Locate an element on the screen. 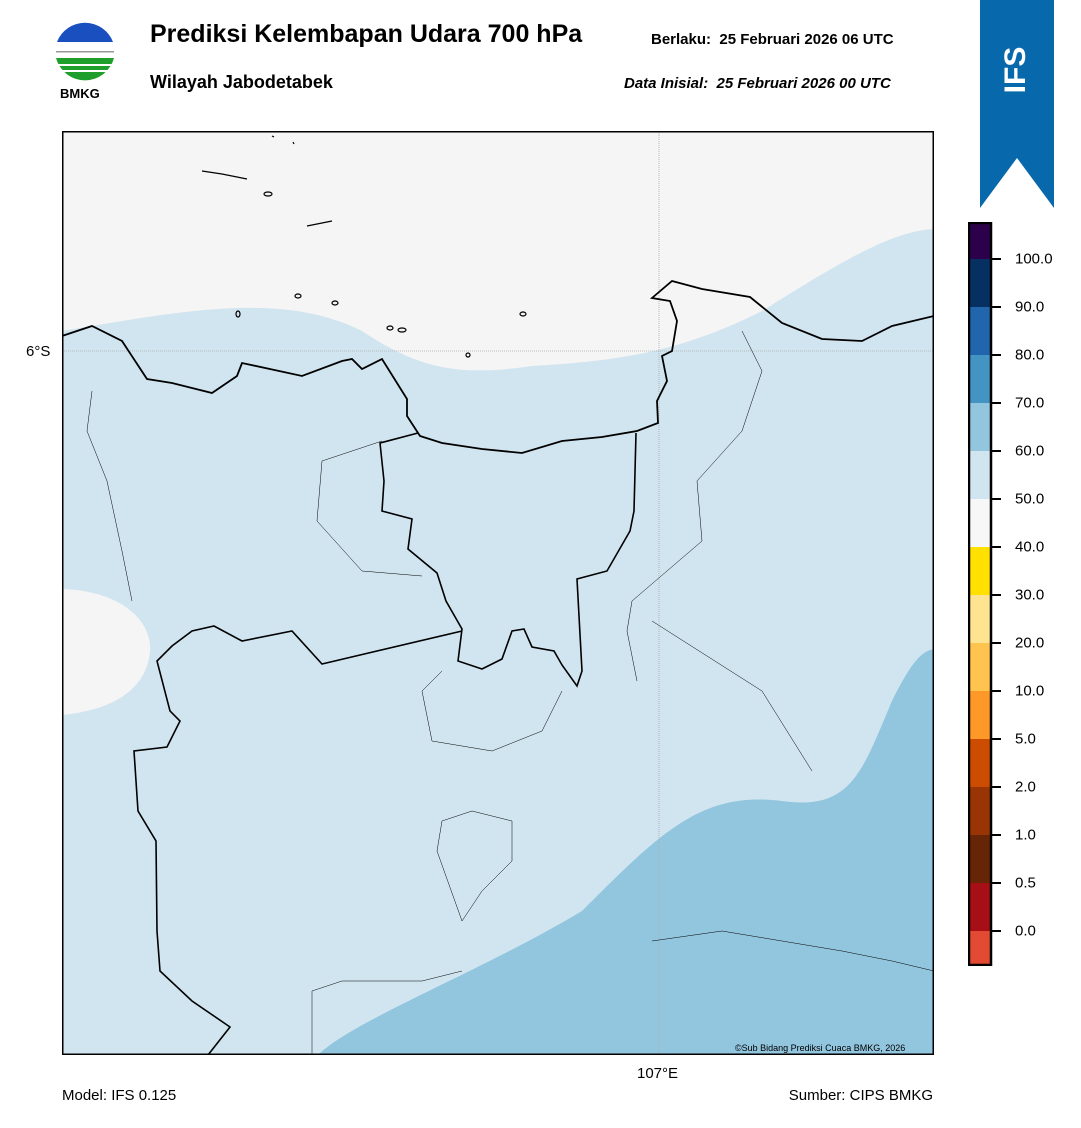 This screenshot has height=1128, width=1081. colorbar-tick-label: 50.0 is located at coordinates (1030, 499).